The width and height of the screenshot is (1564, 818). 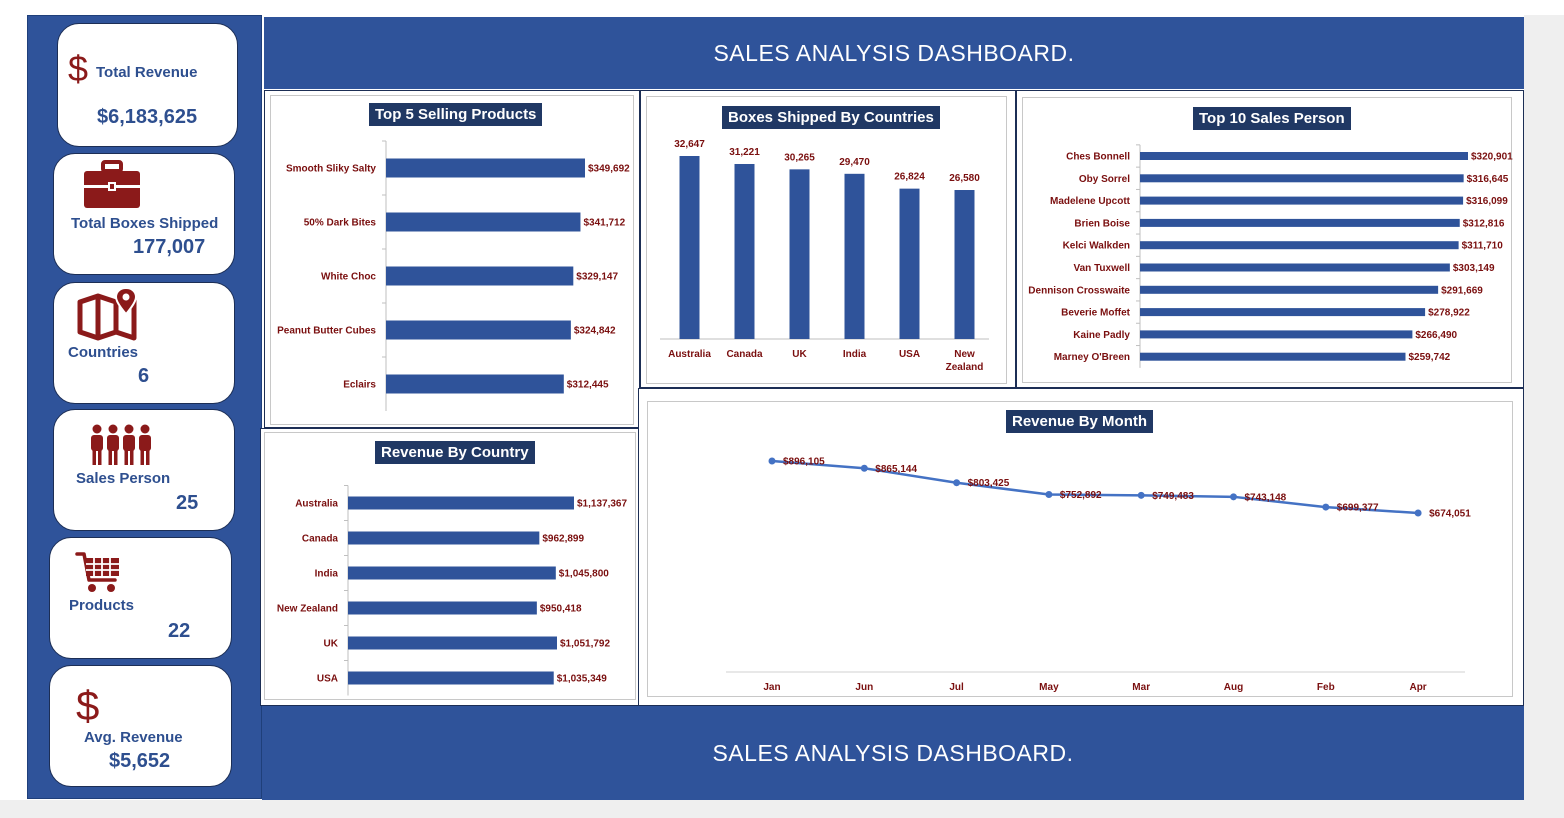 What do you see at coordinates (179, 631) in the screenshot?
I see `products-value: 22` at bounding box center [179, 631].